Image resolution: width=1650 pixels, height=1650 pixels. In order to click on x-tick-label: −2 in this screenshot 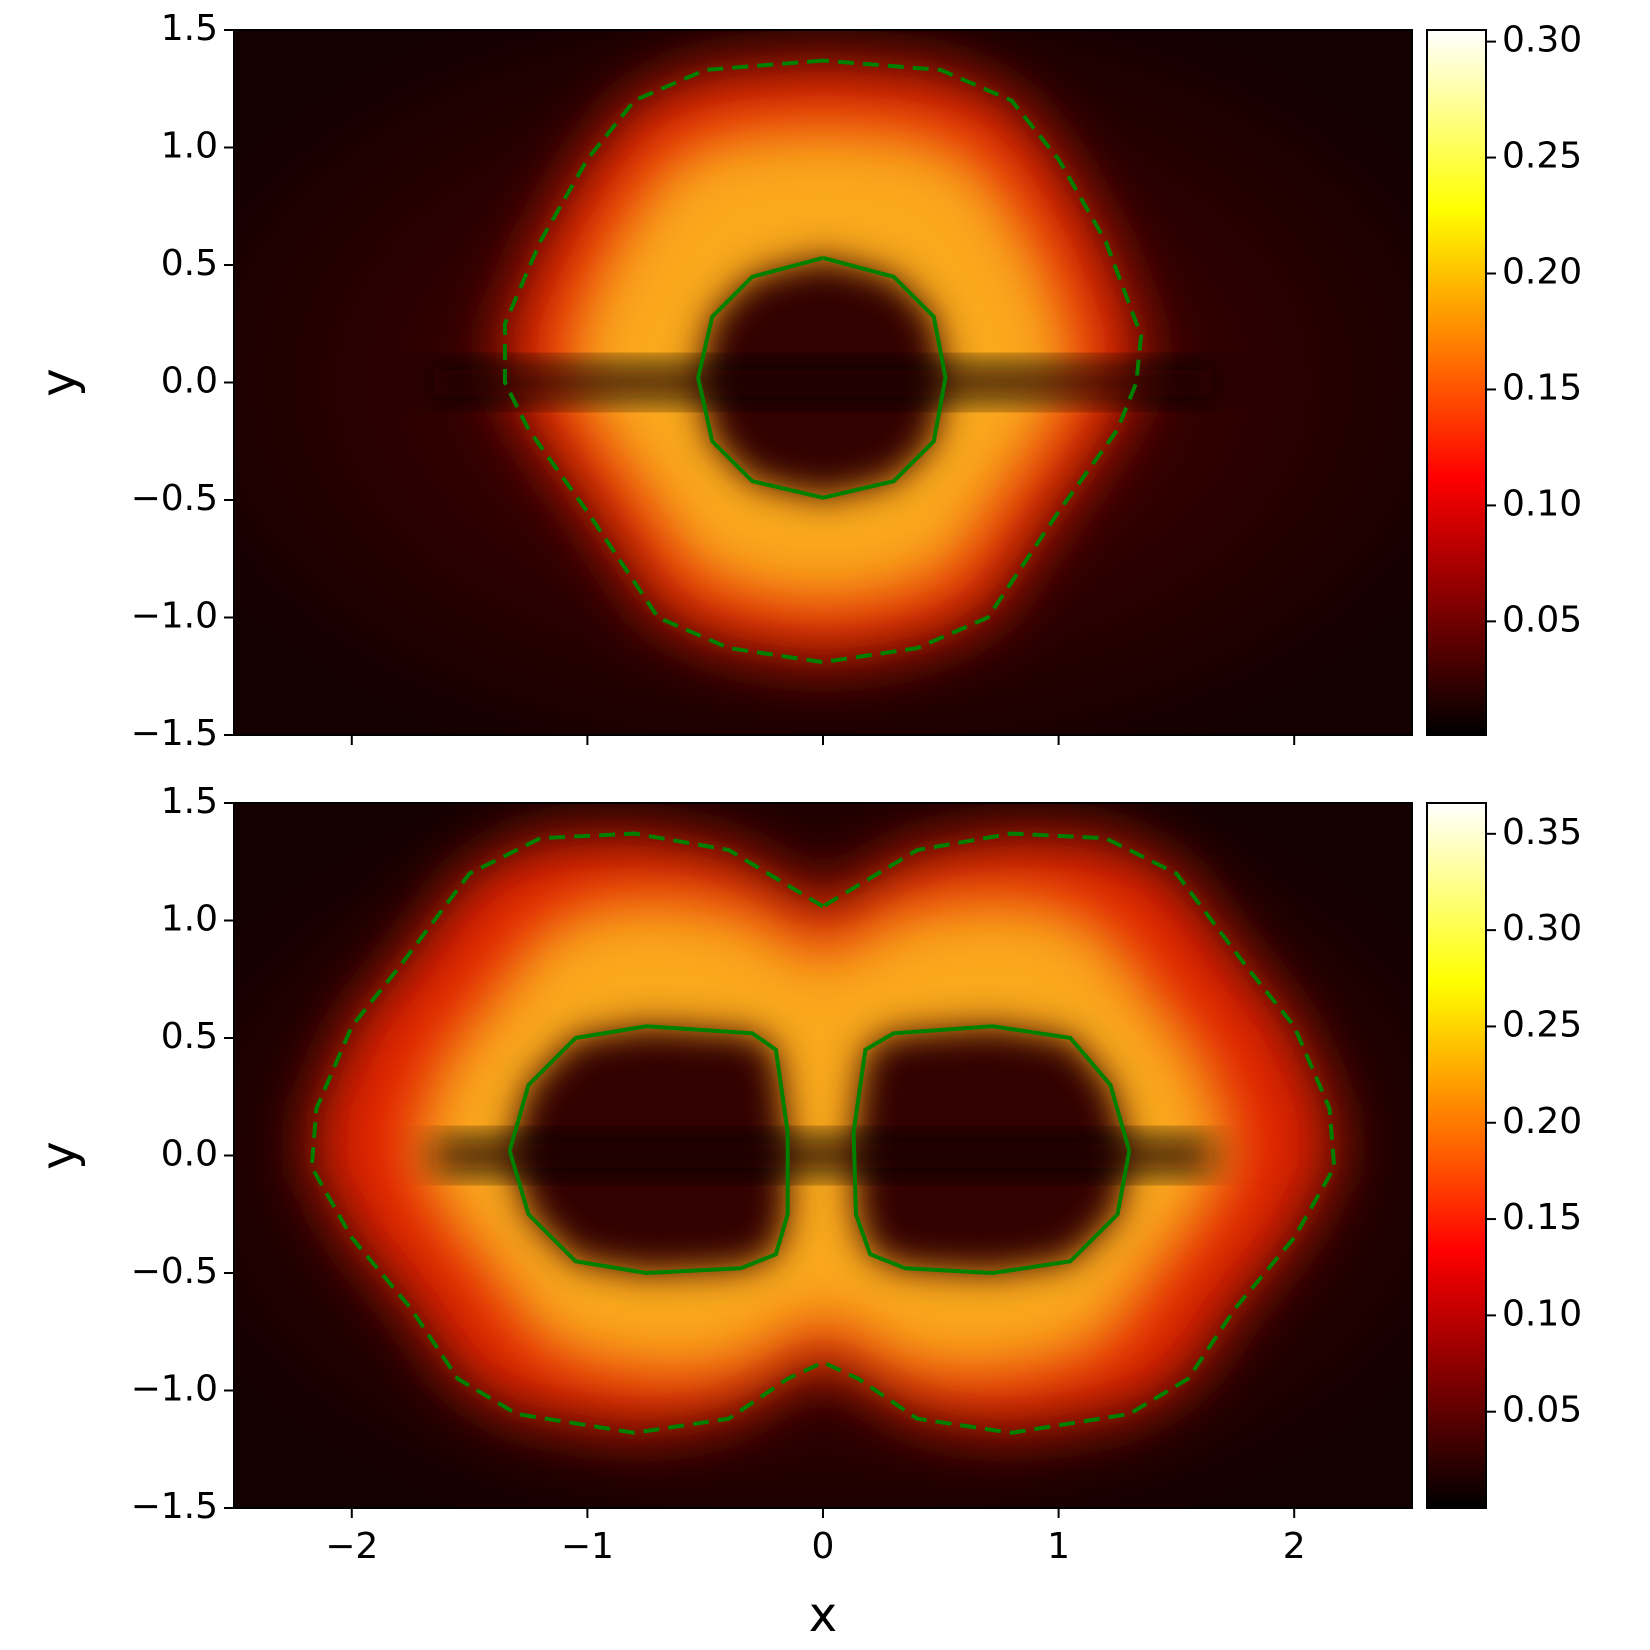, I will do `click(351, 1546)`.